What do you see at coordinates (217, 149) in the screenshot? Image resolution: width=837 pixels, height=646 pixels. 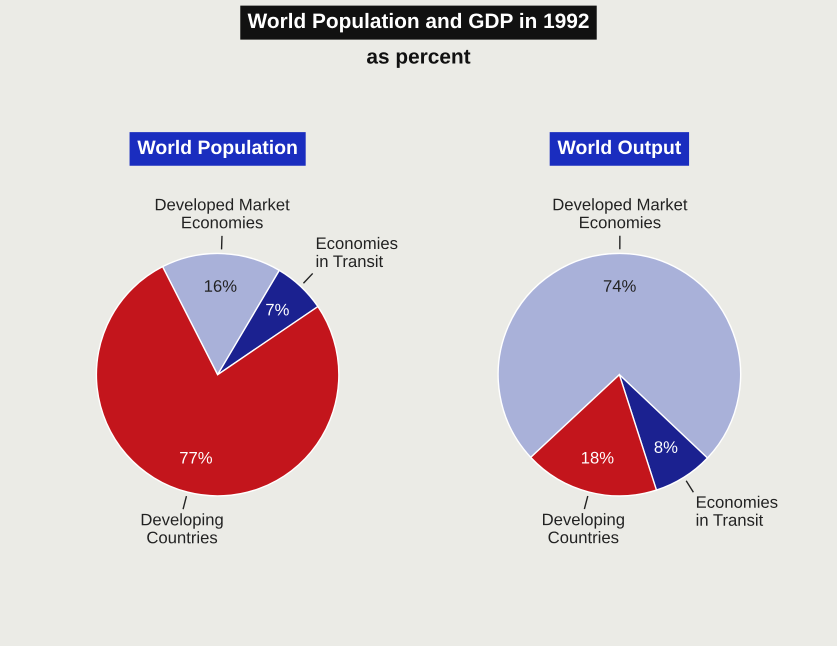 I see `chart-title: World Population` at bounding box center [217, 149].